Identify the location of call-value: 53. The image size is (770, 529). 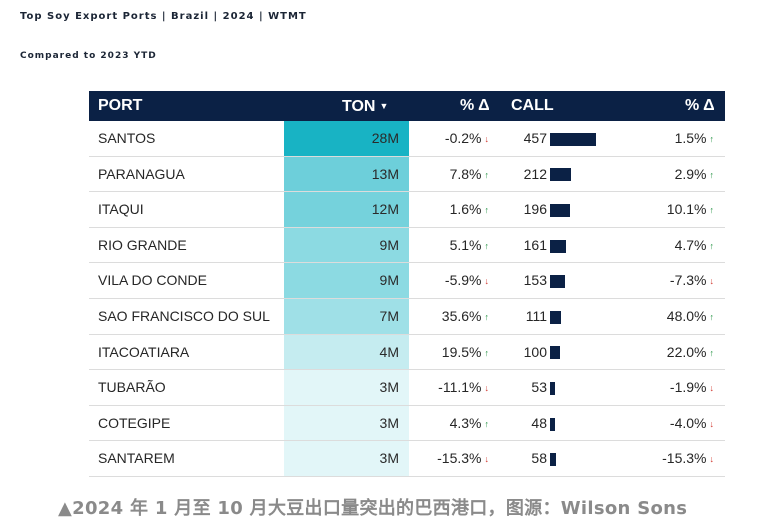
(539, 387).